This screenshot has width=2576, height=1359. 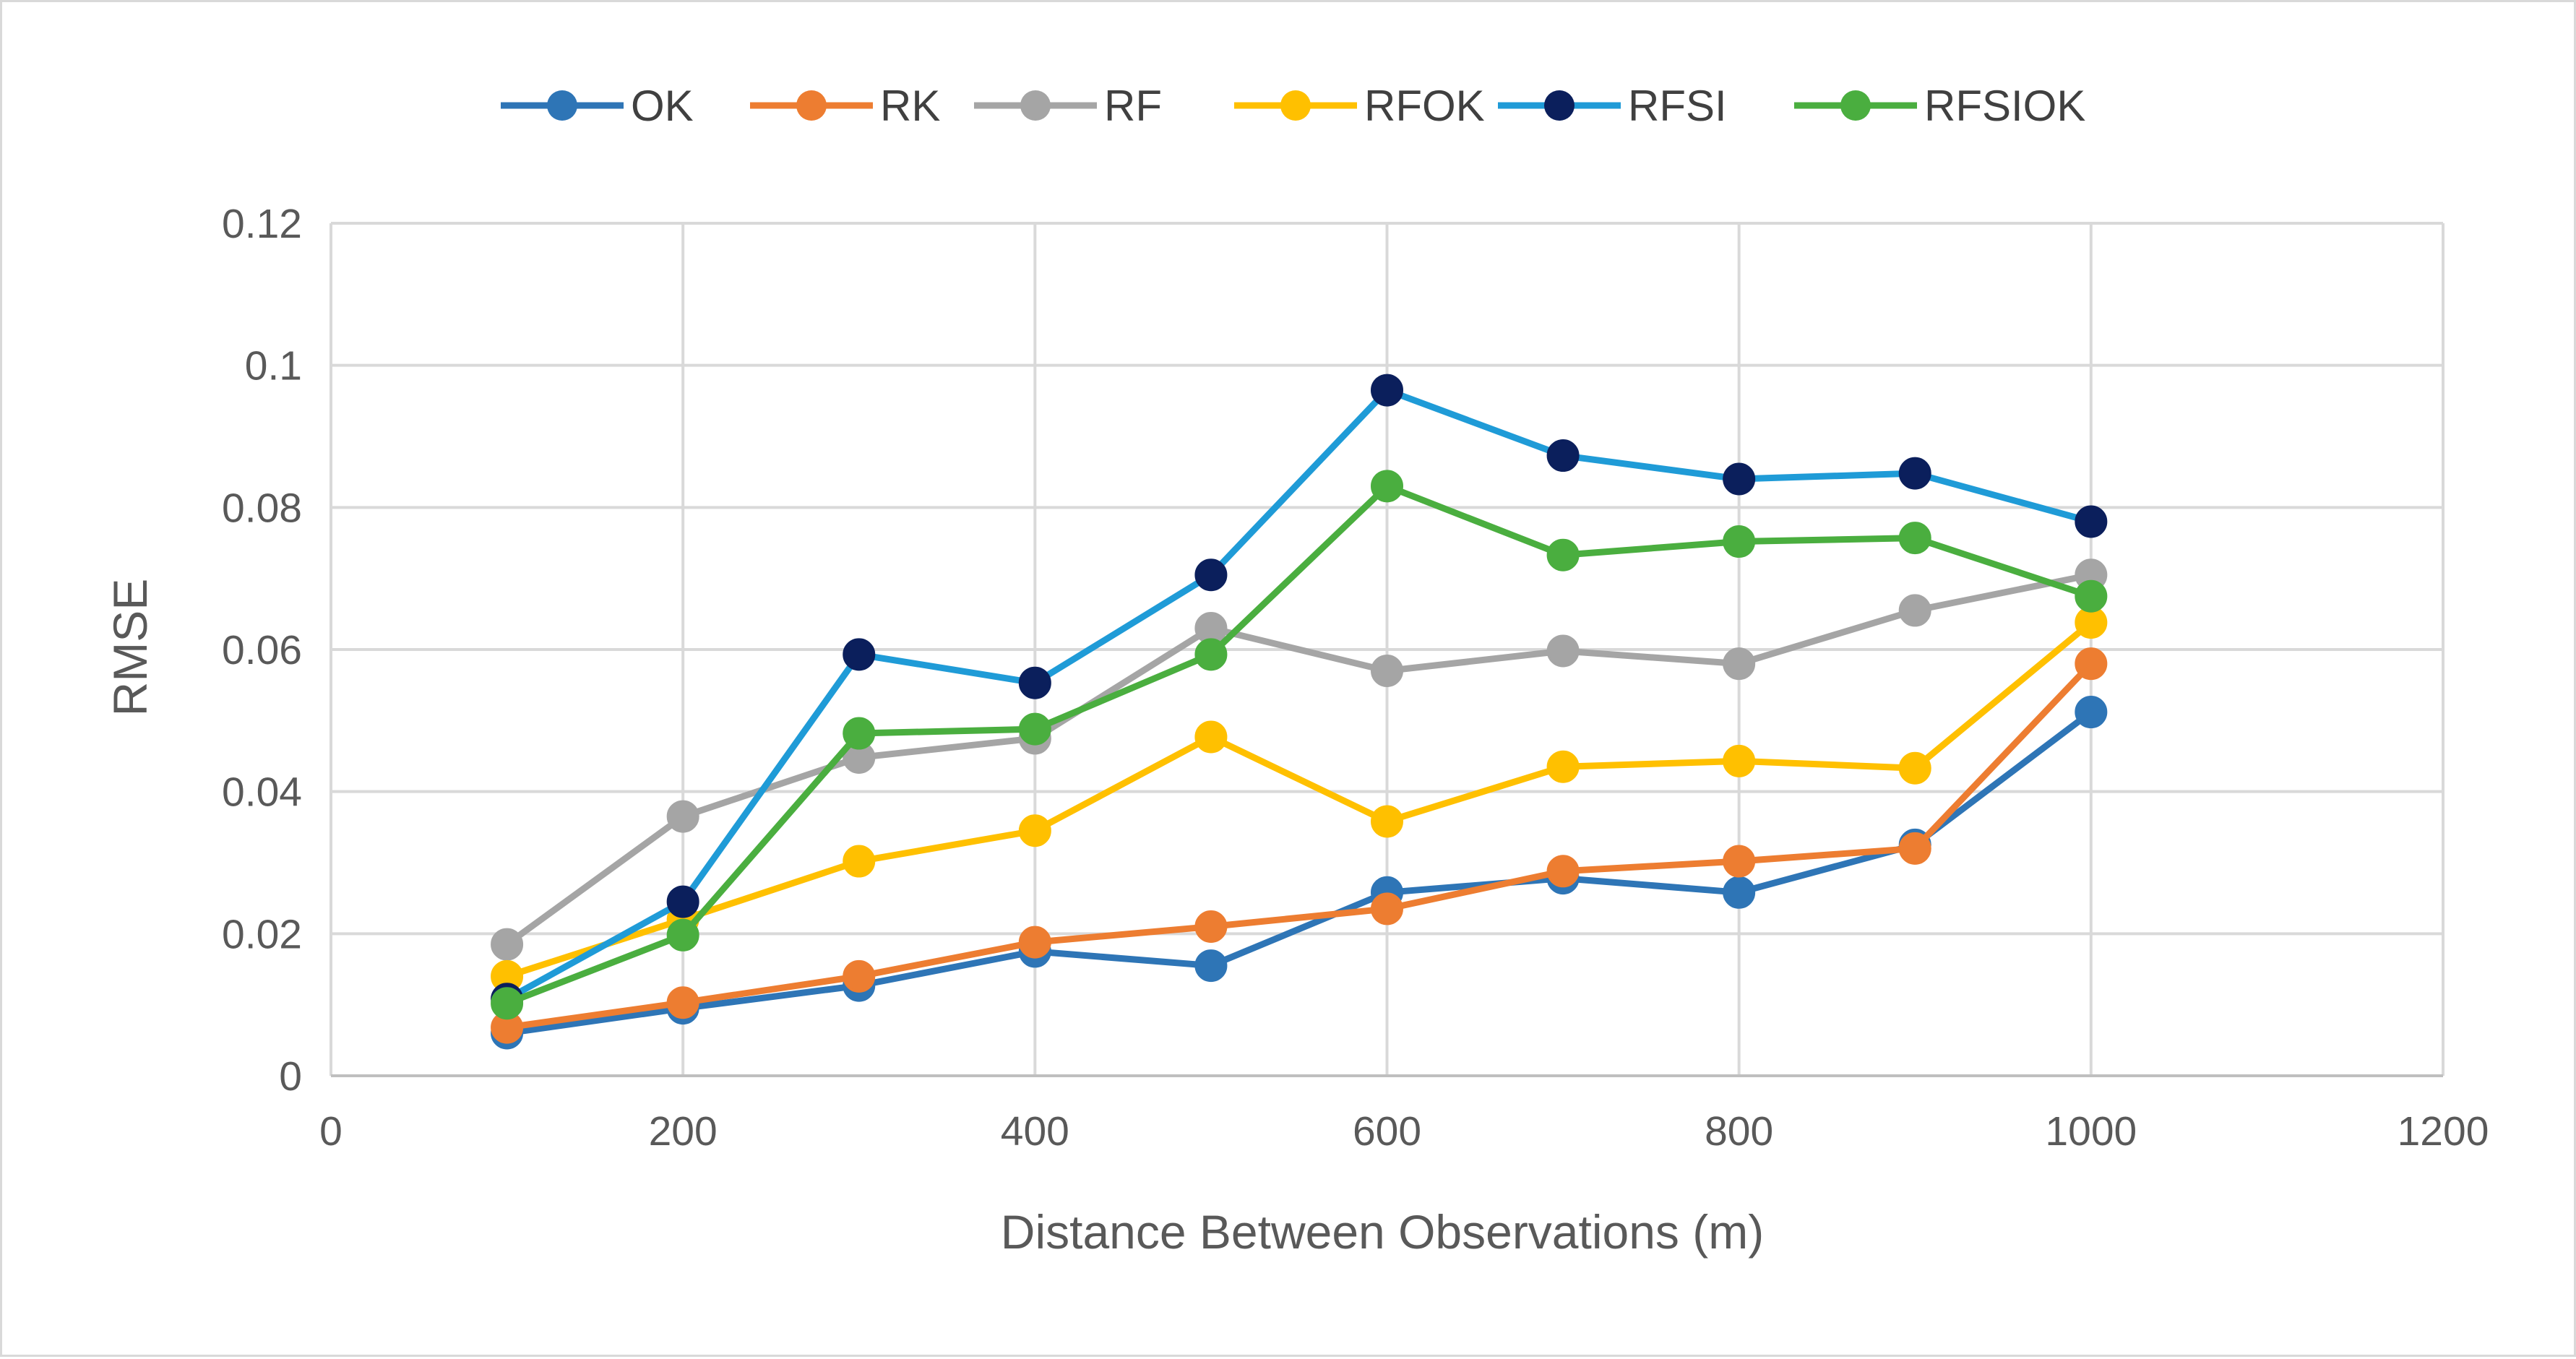 What do you see at coordinates (2004, 106) in the screenshot?
I see `legend-label: RFSIOK` at bounding box center [2004, 106].